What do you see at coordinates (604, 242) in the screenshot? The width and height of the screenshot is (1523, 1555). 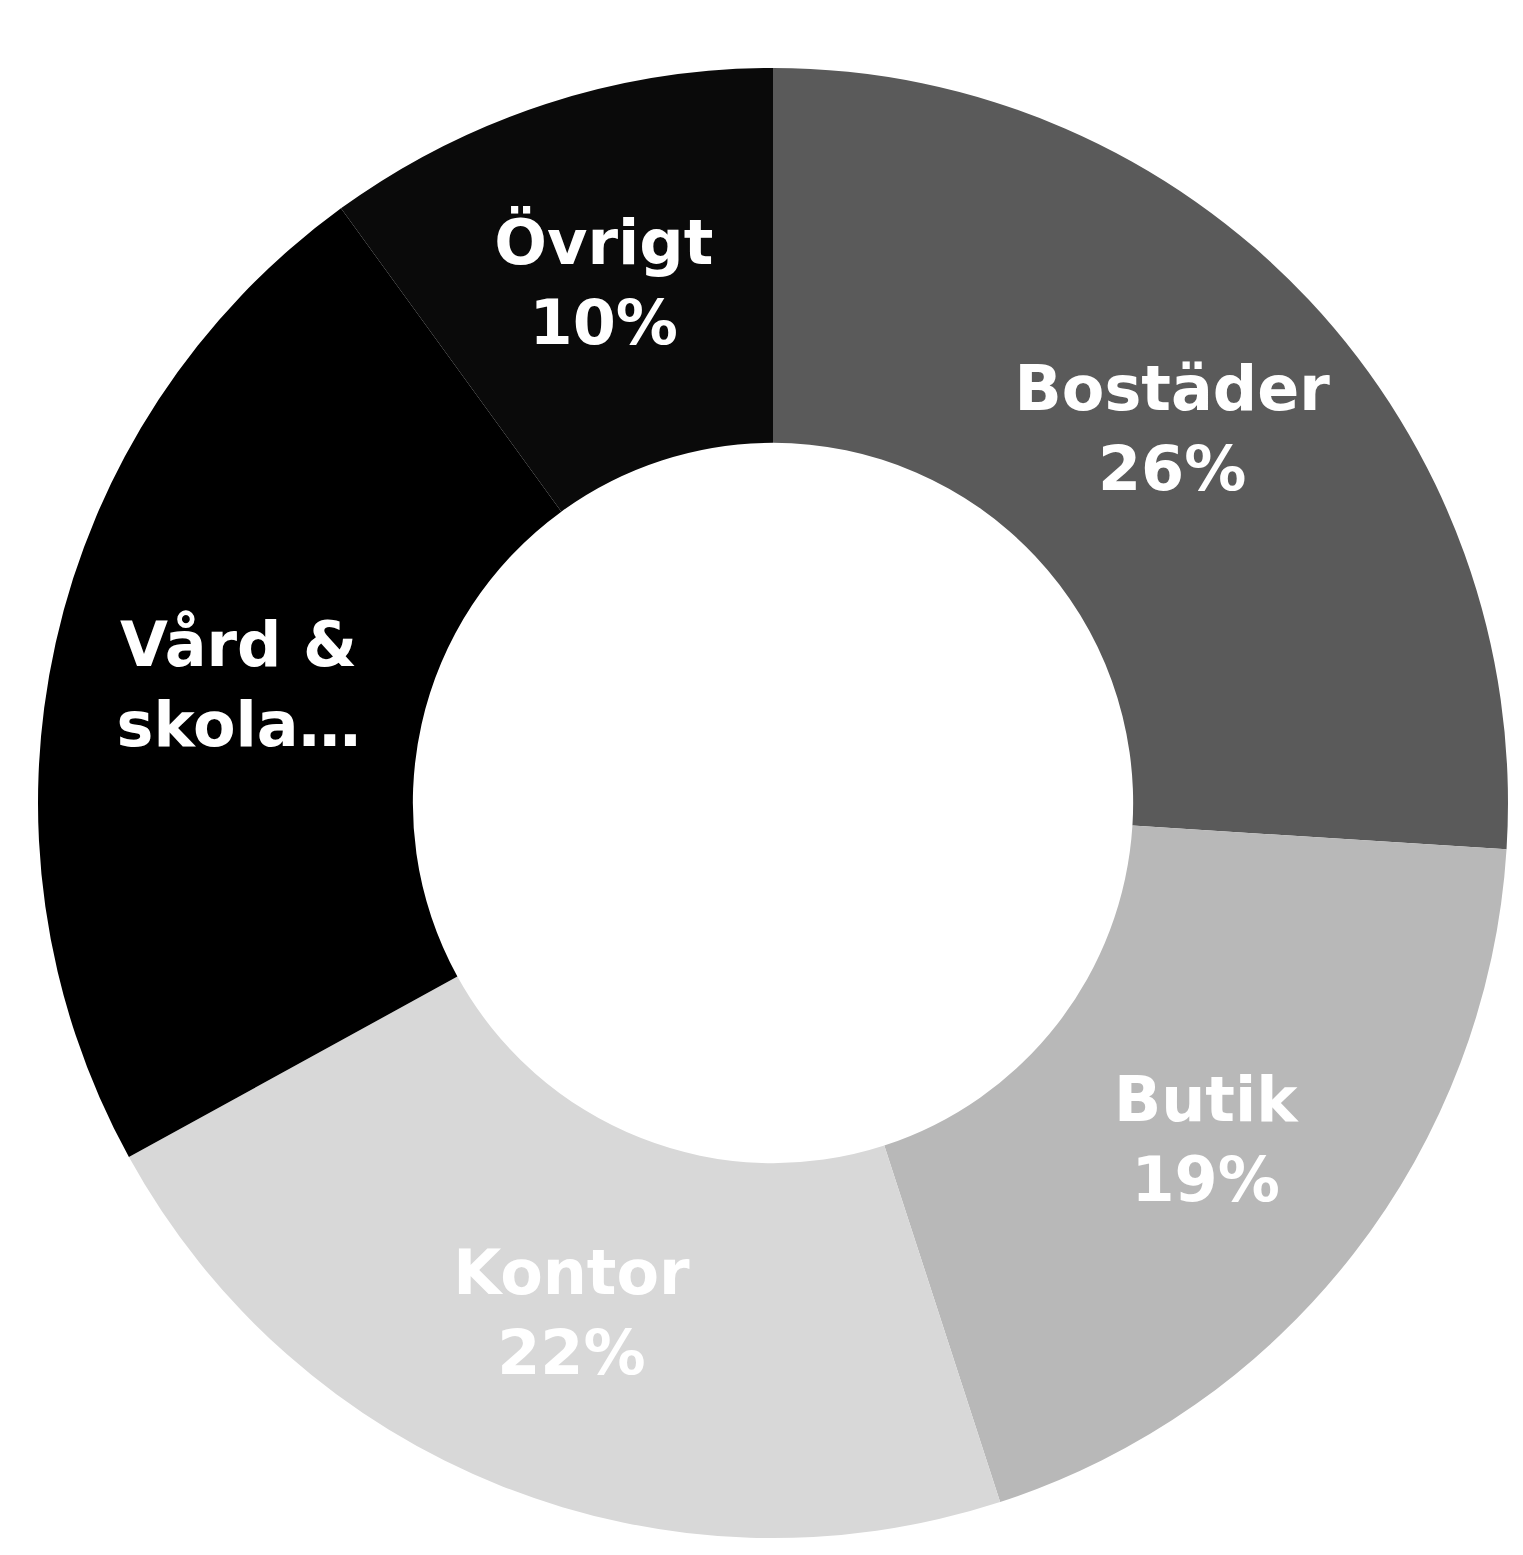 I see `slice-label: Övrigt` at bounding box center [604, 242].